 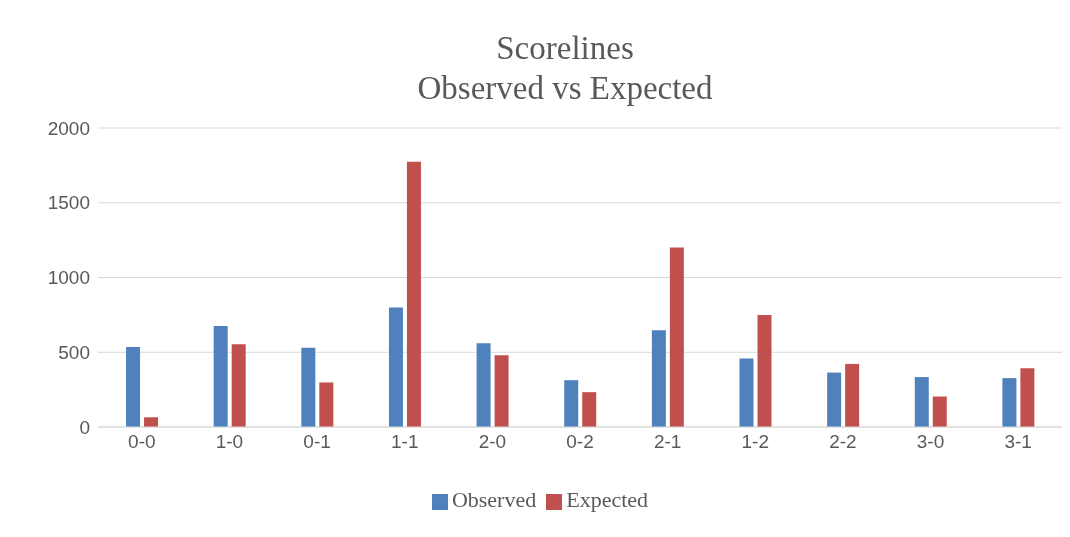 What do you see at coordinates (404, 442) in the screenshot?
I see `x-tick-label: 1-1` at bounding box center [404, 442].